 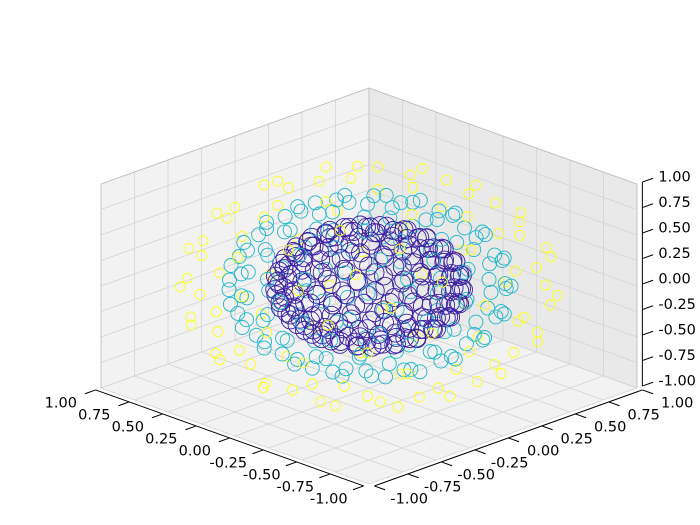 What do you see at coordinates (503, 136) in the screenshot?
I see `pane-edge` at bounding box center [503, 136].